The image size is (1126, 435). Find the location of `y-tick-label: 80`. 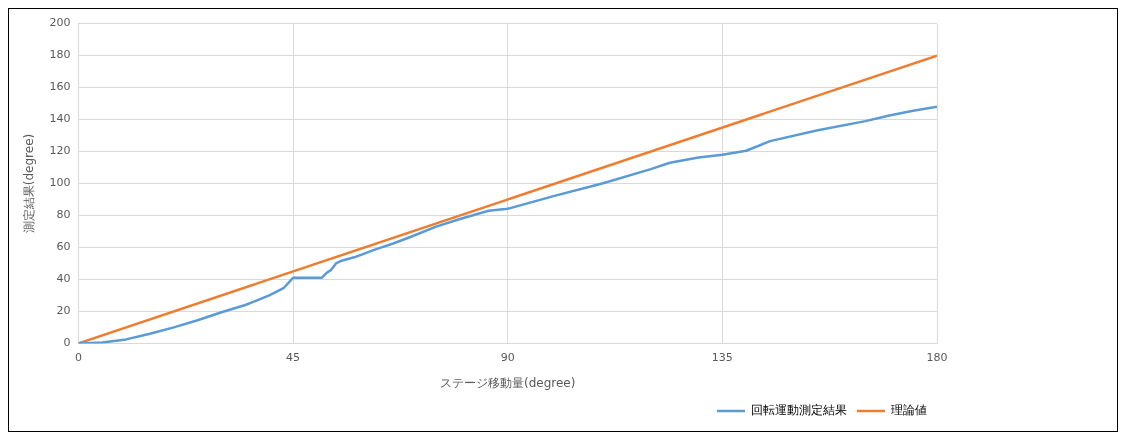

y-tick-label: 80 is located at coordinates (63, 215).